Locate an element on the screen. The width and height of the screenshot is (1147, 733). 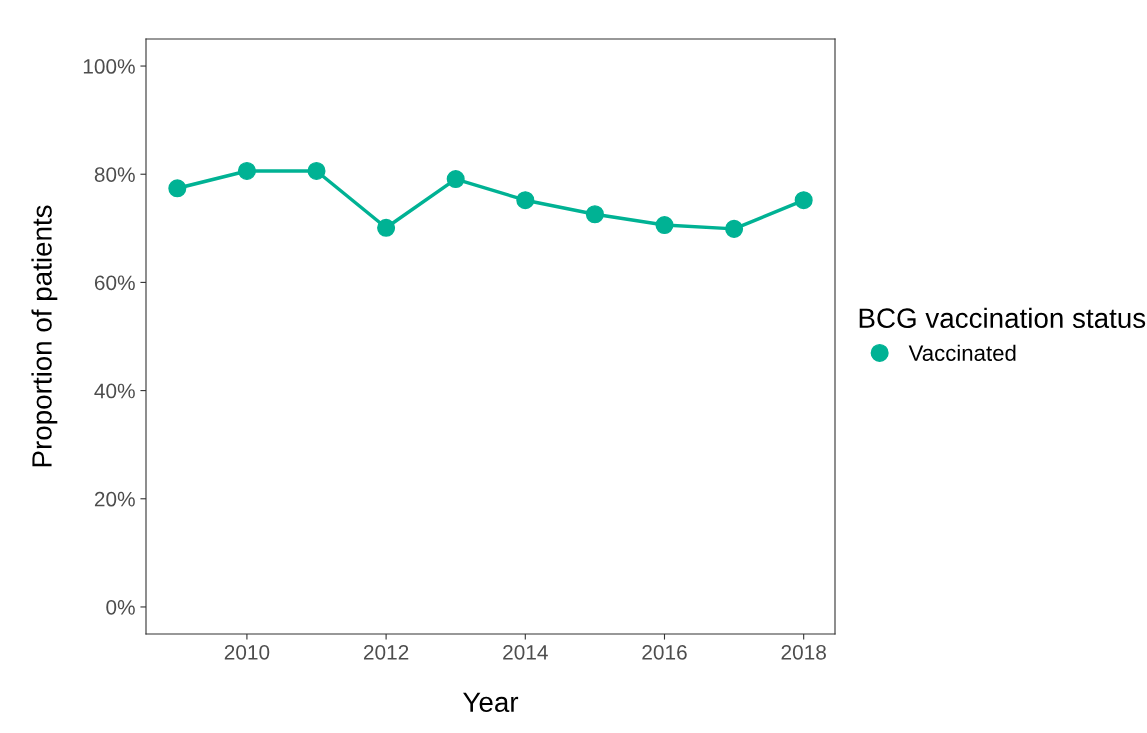
x-tick-label: 2016 is located at coordinates (664, 652).